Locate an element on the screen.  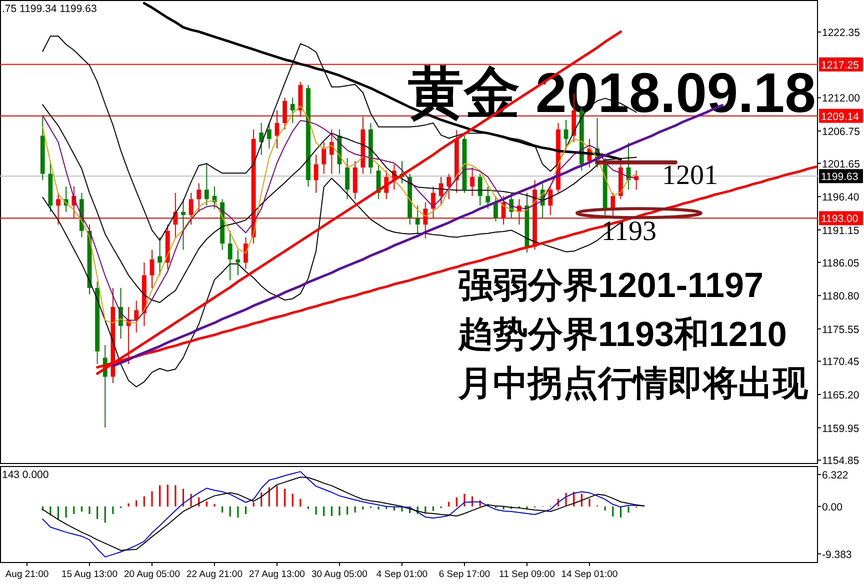
ref-line-label: 1199.63 is located at coordinates (839, 177).